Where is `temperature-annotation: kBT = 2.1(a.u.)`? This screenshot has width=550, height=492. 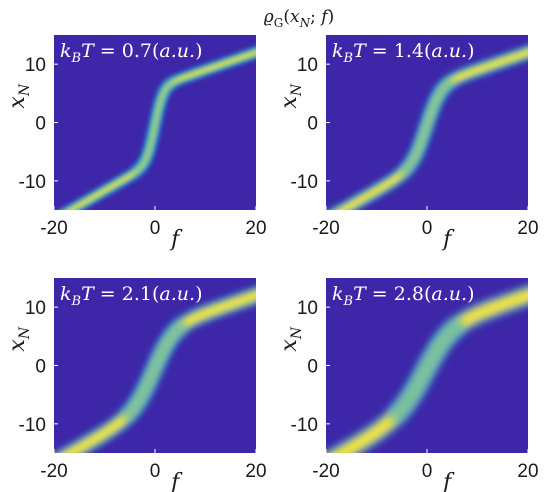
temperature-annotation: kBT = 2.1(a.u.) is located at coordinates (131, 296).